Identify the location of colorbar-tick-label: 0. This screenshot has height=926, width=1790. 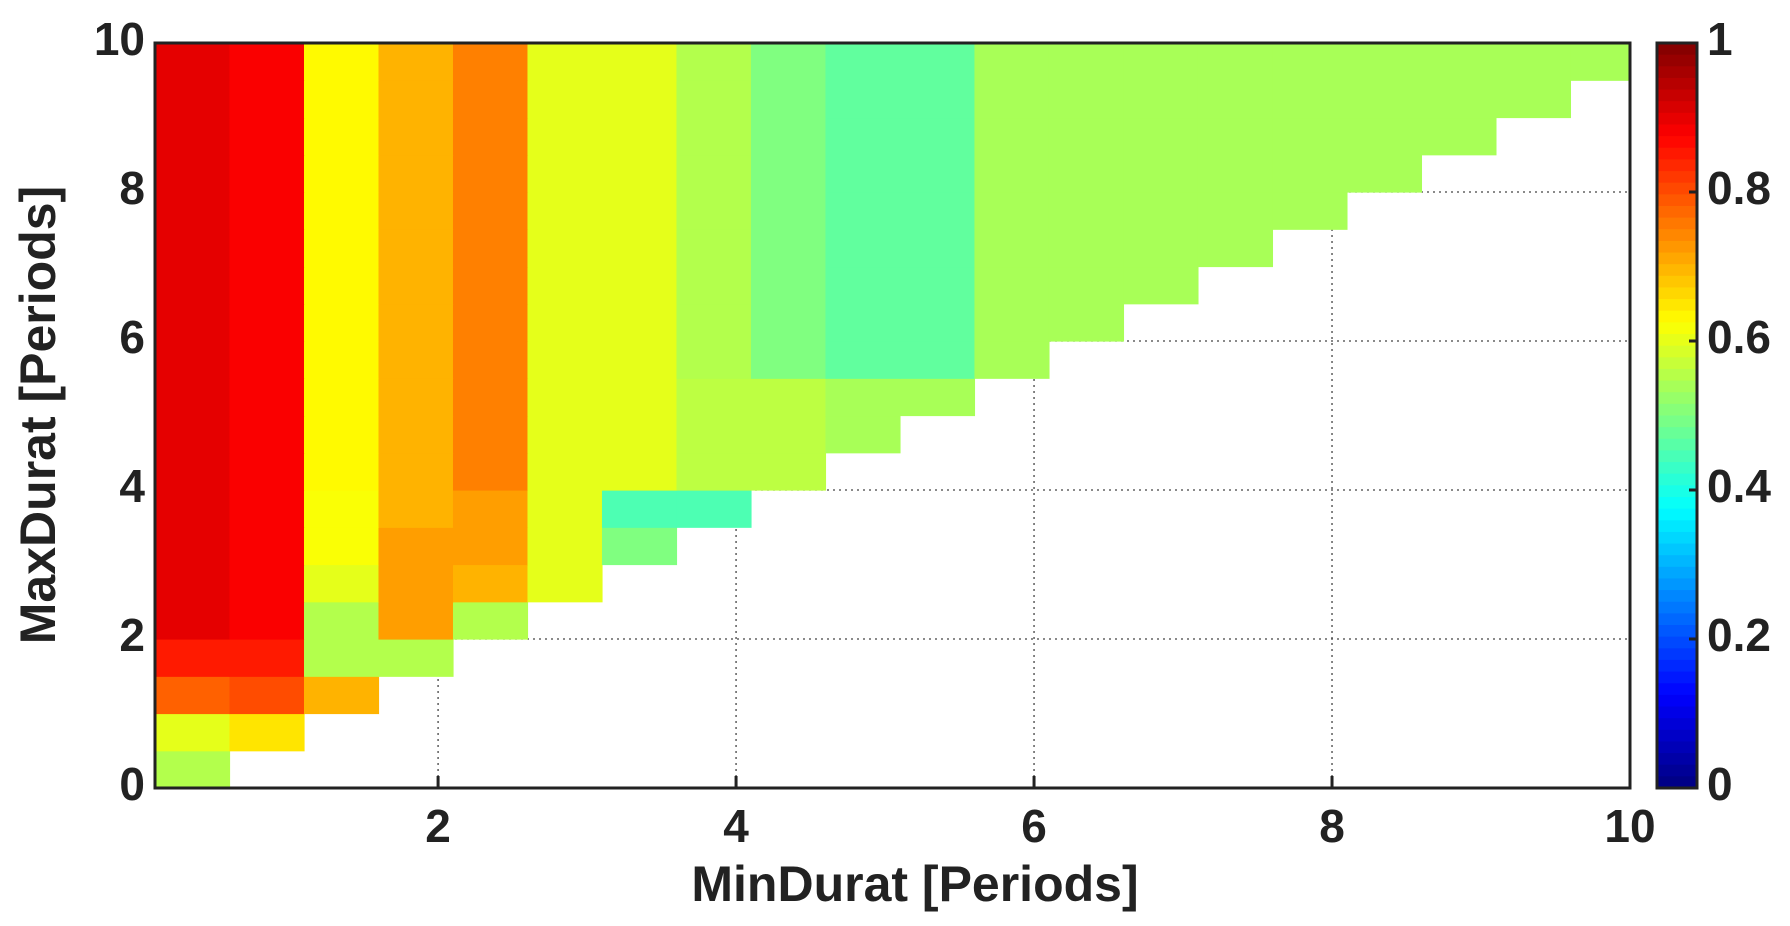
(1720, 784).